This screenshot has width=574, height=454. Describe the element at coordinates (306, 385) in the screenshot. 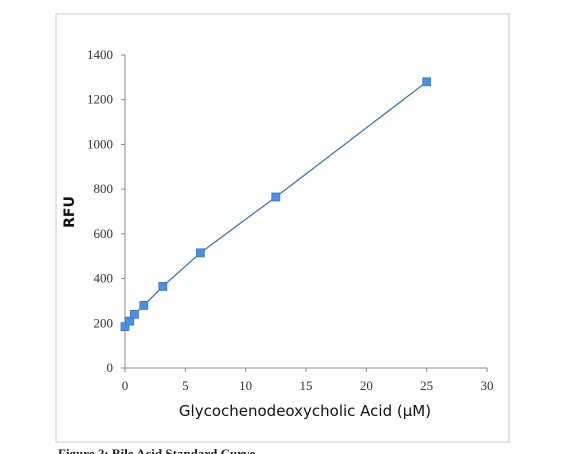

I see `x-tick-label: 15` at that location.